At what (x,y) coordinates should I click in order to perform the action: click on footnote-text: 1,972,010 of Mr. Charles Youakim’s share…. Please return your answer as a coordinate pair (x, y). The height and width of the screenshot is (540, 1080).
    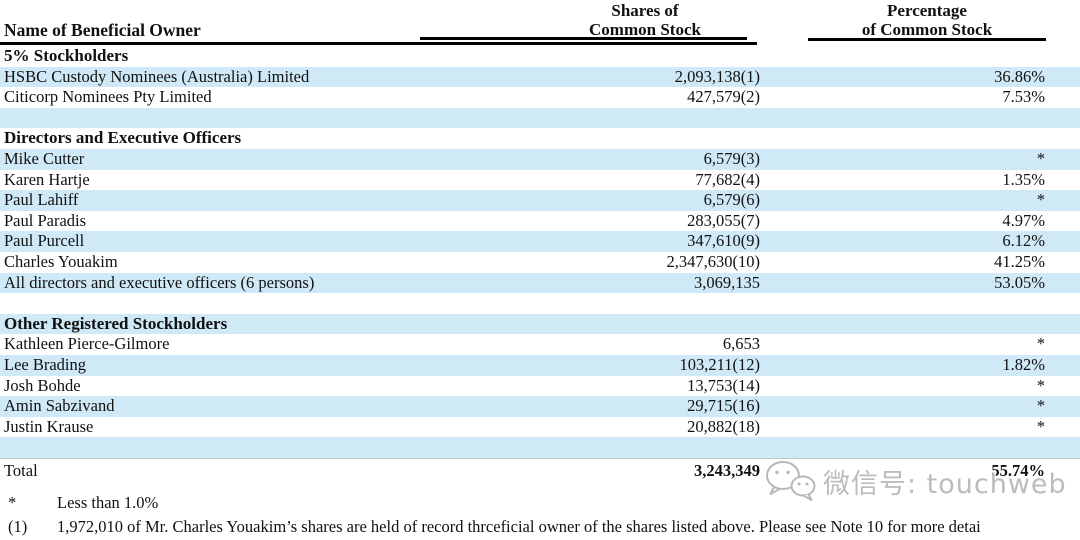
    Looking at the image, I should click on (519, 526).